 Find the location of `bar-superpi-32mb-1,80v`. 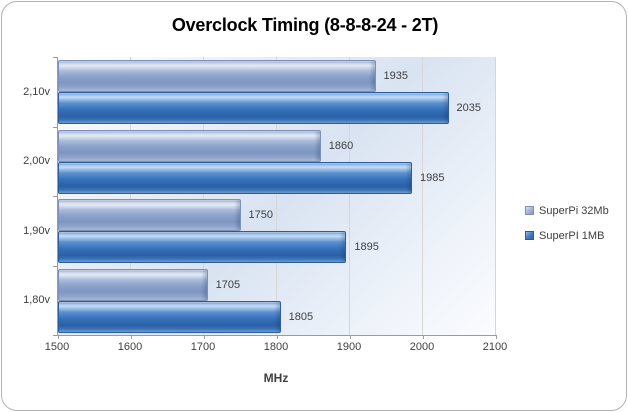

bar-superpi-32mb-1,80v is located at coordinates (133, 284).